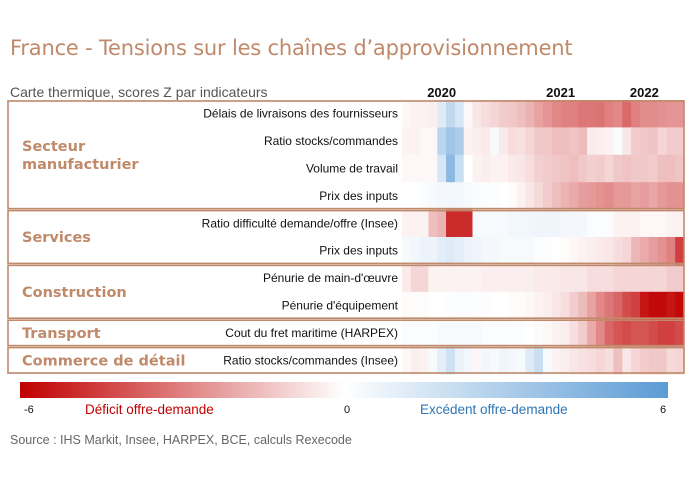  Describe the element at coordinates (347, 410) in the screenshot. I see `legend-mid-label: 0` at that location.